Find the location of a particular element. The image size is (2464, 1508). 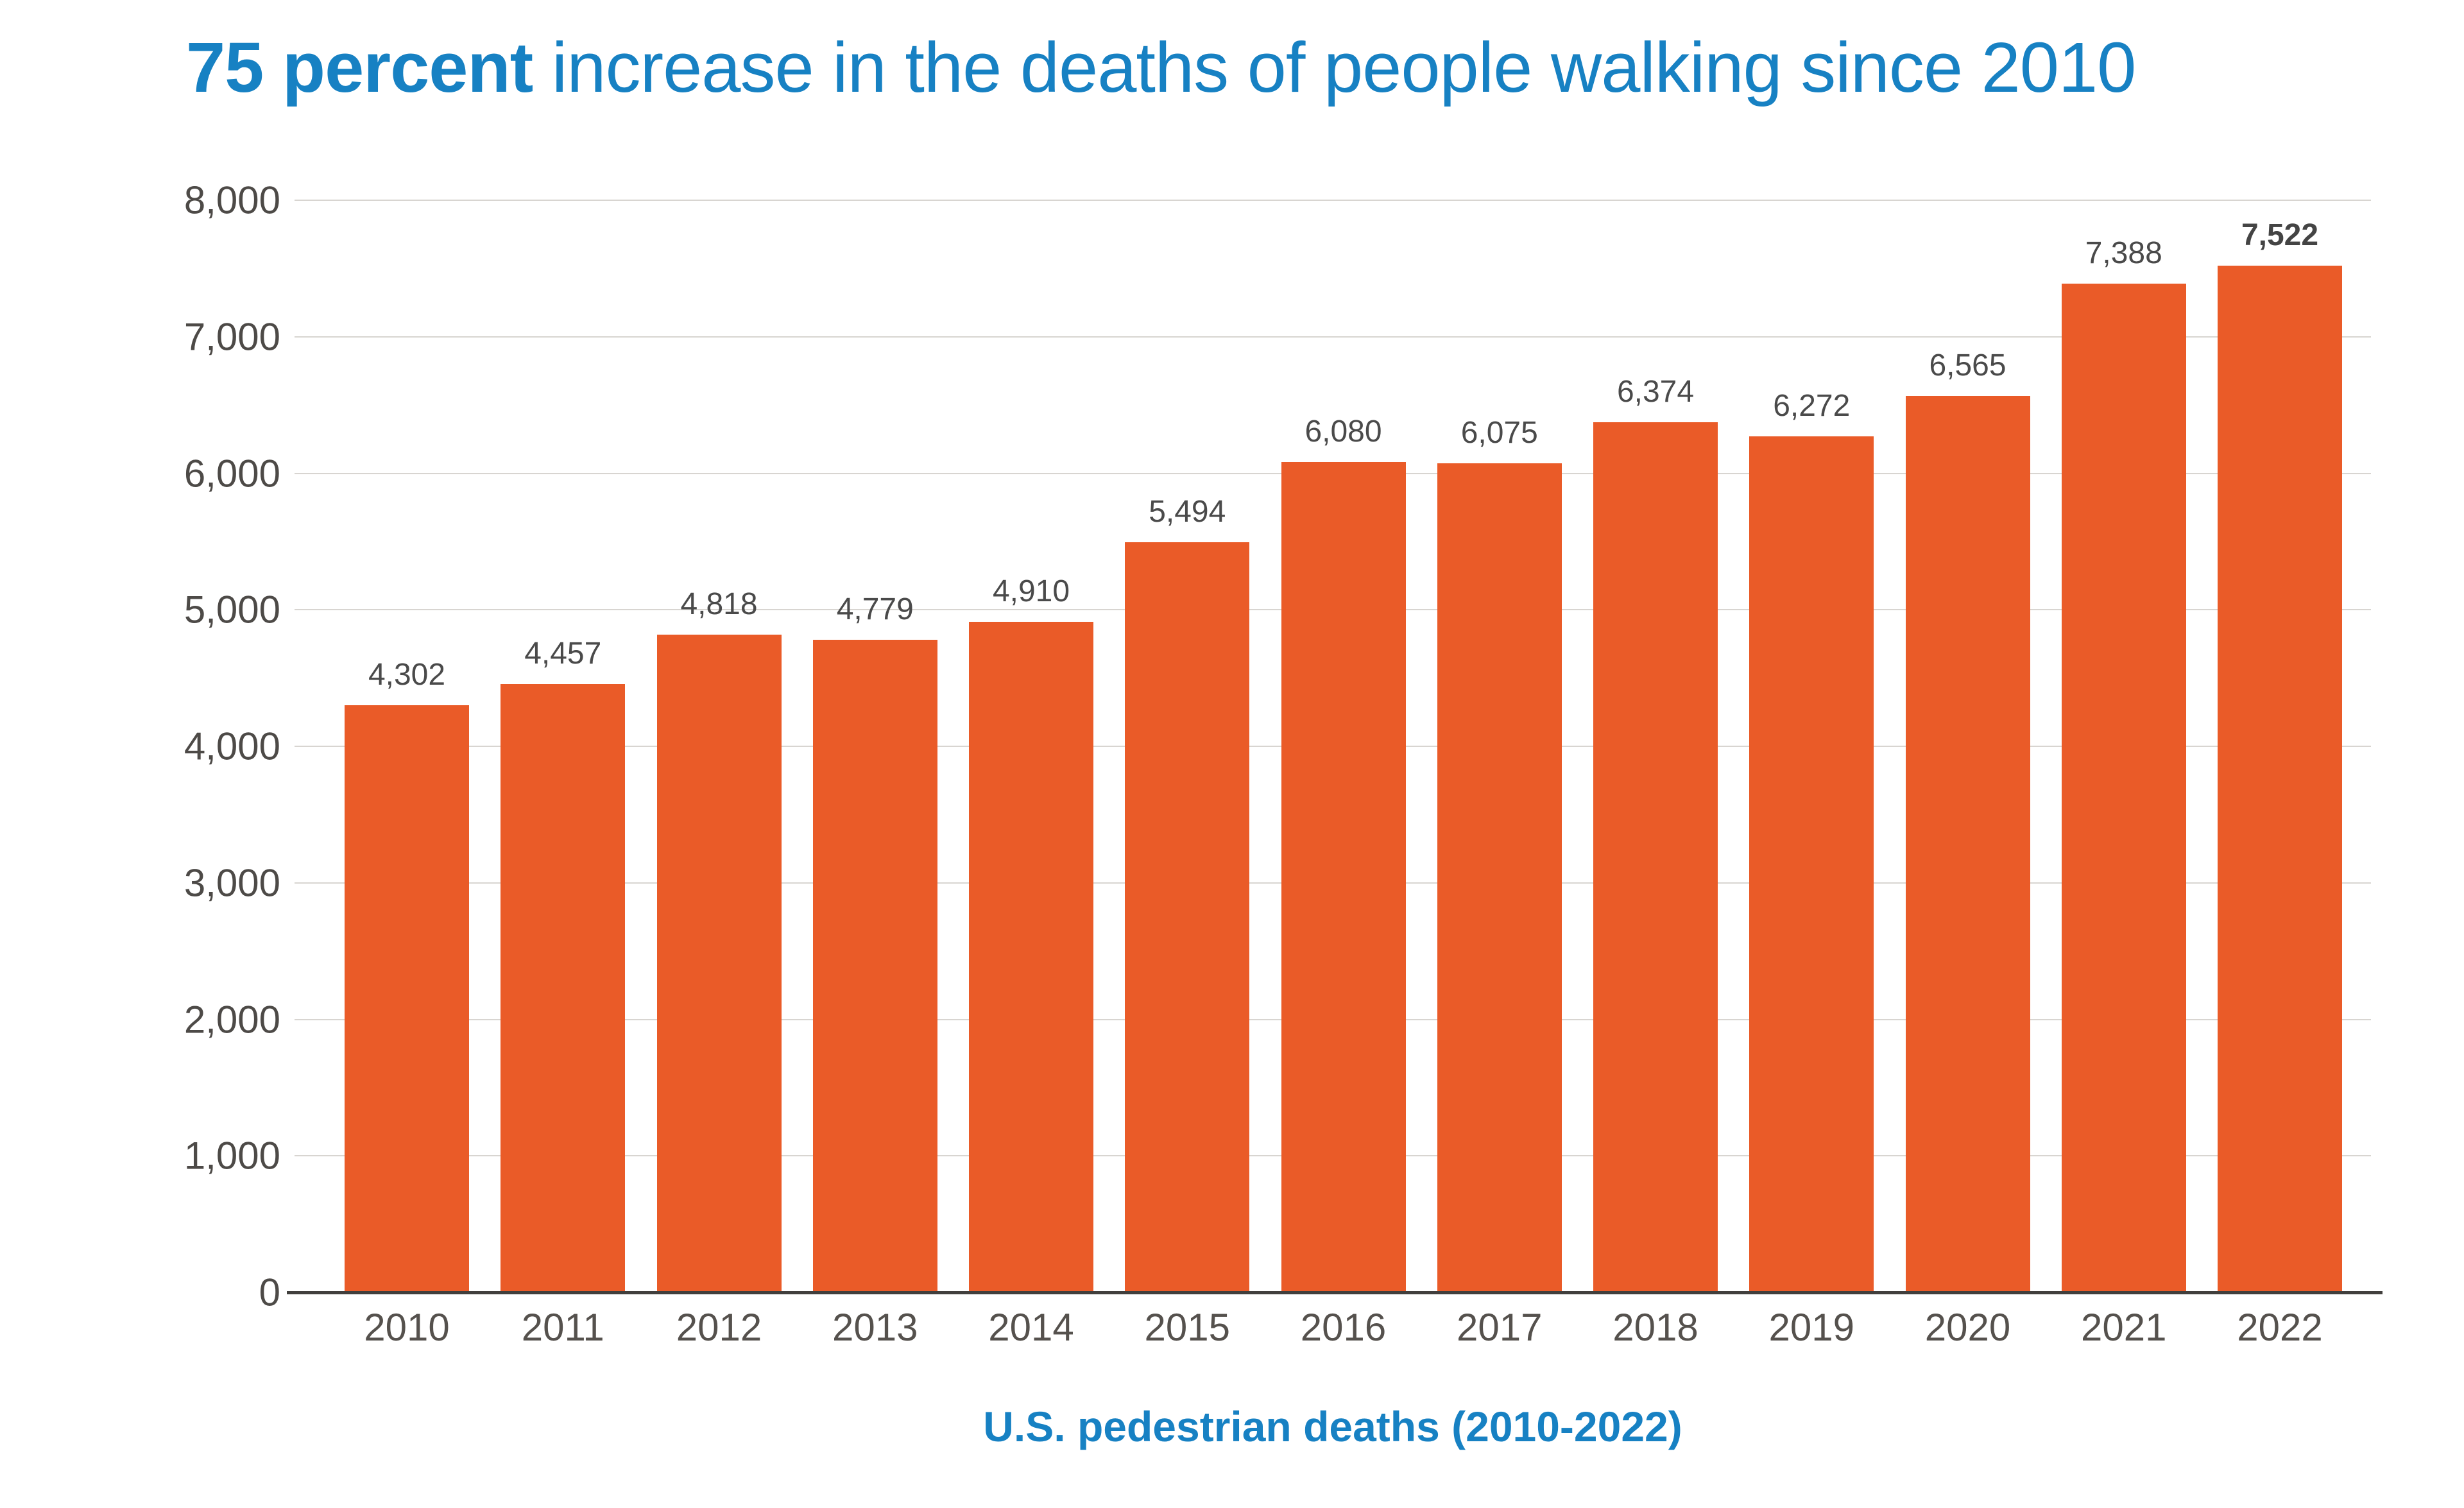

bar-2016 is located at coordinates (1343, 877).